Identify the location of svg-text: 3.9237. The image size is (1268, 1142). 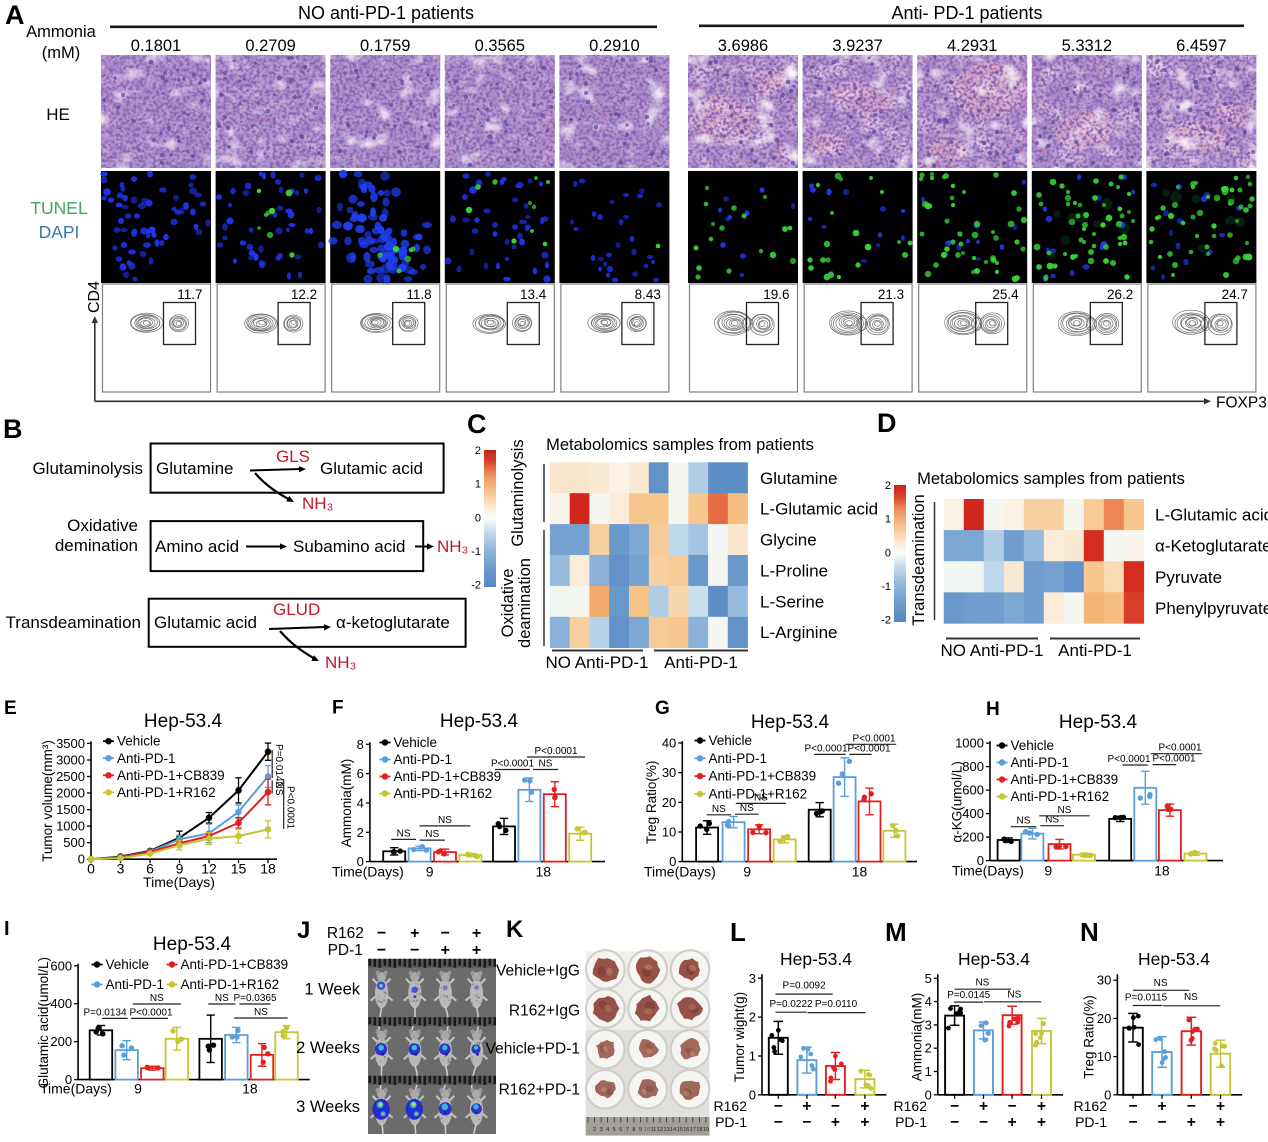
(857, 46).